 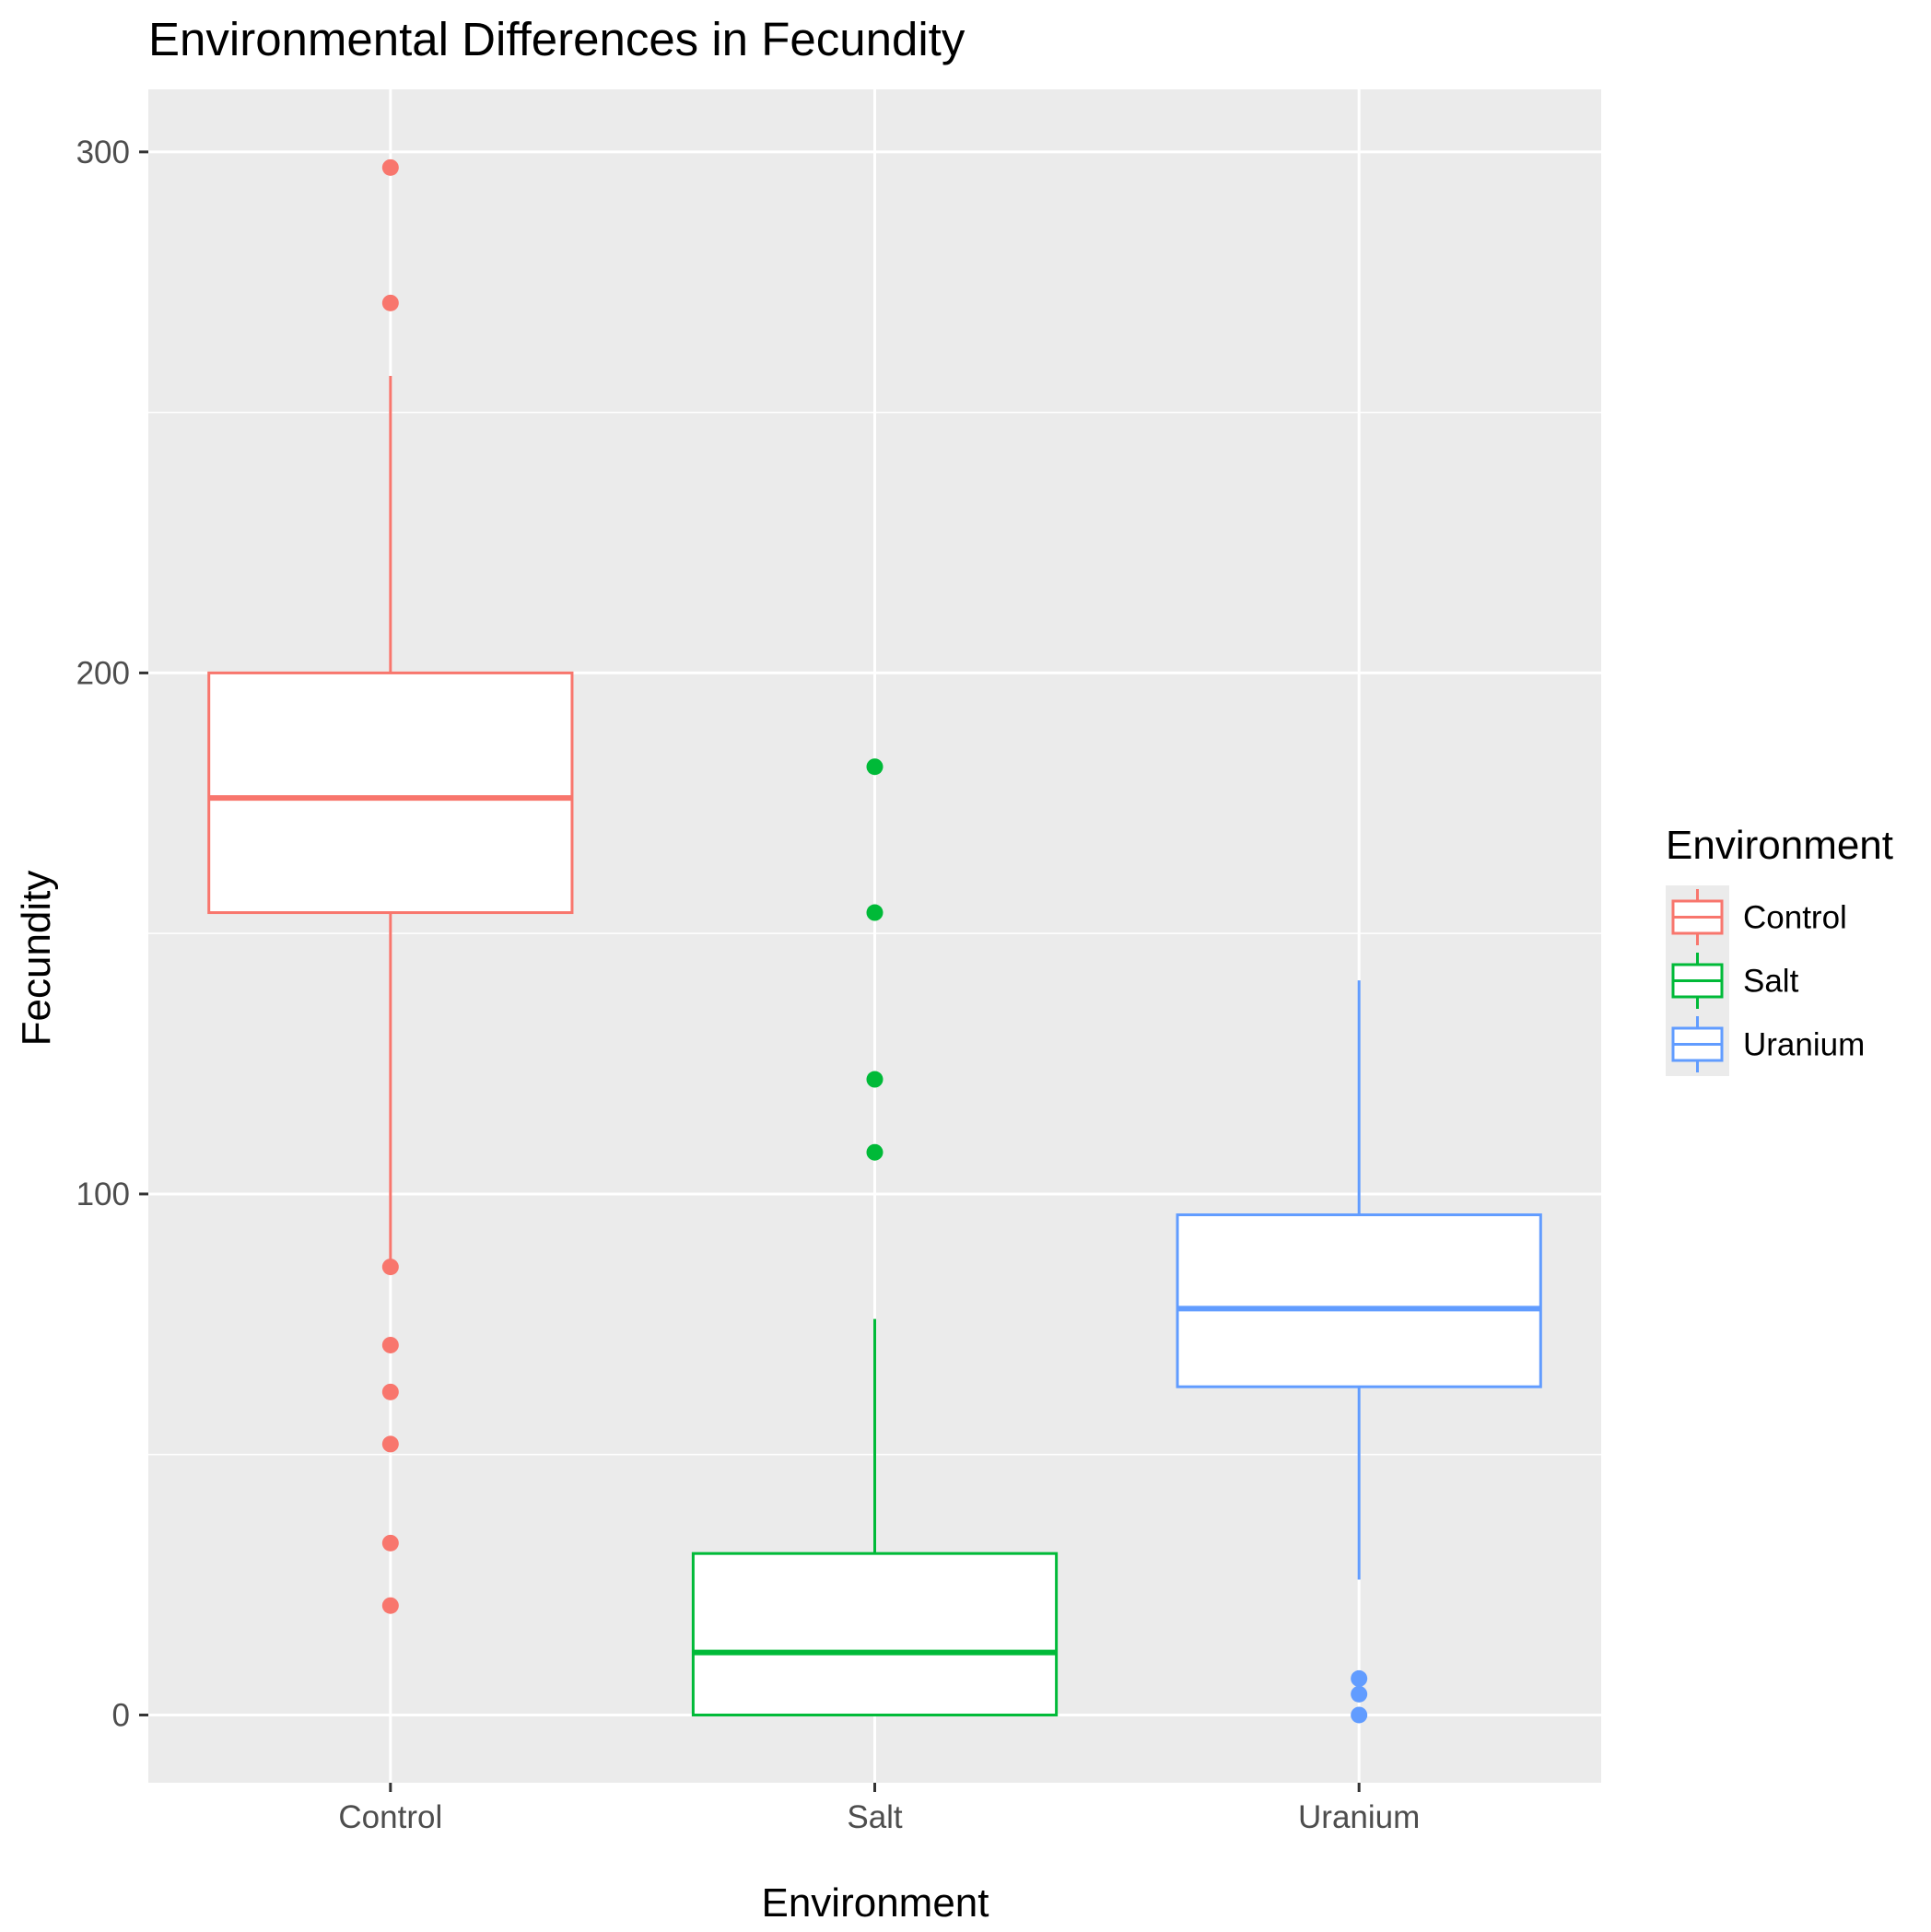 I want to click on y-tick-label: 300, so click(x=103, y=152).